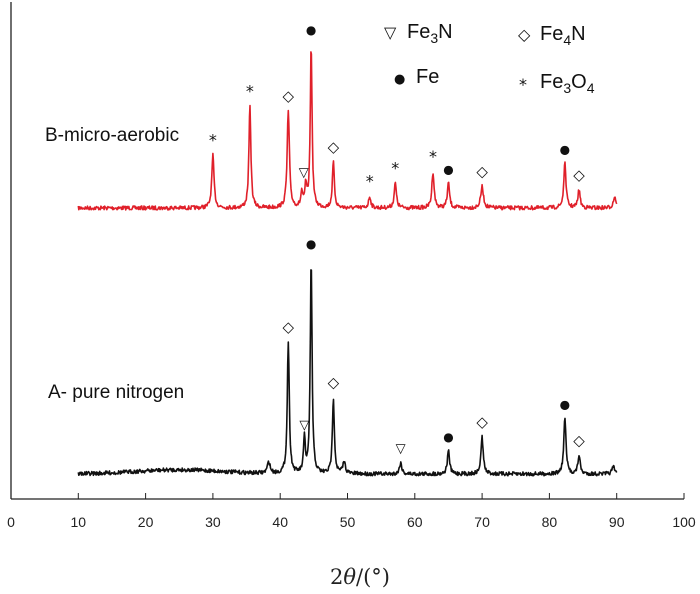 Image resolution: width=700 pixels, height=594 pixels. Describe the element at coordinates (430, 33) in the screenshot. I see `legend-label-fe3n: Fe3N` at that location.